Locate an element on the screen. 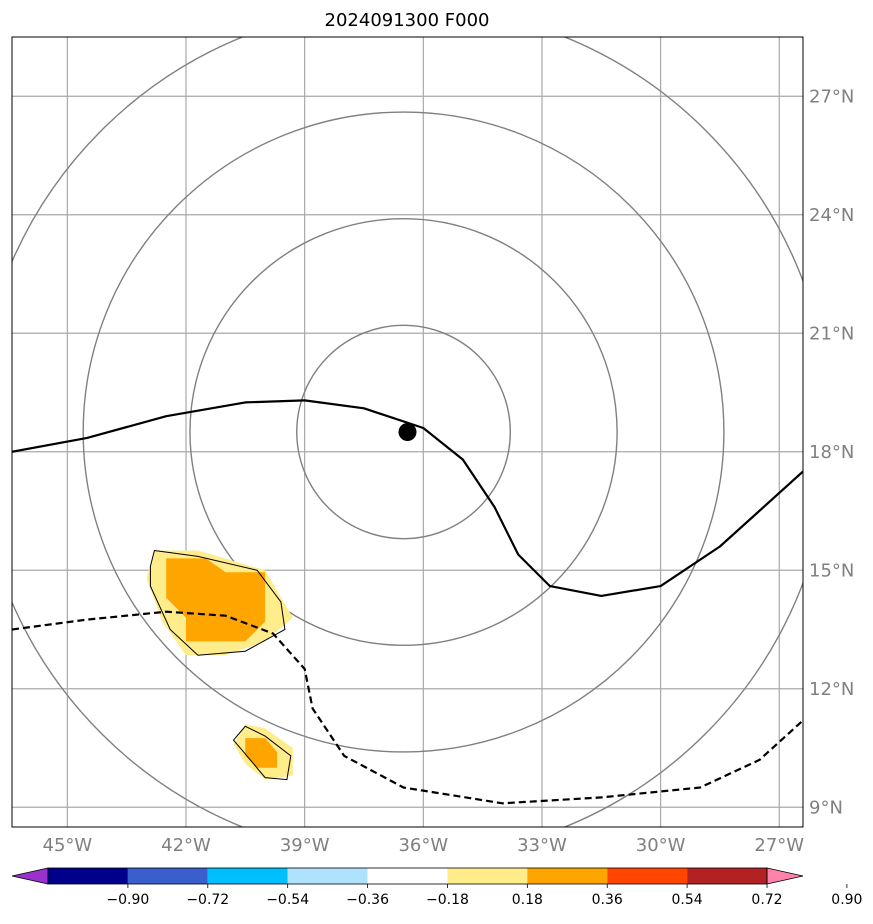 Image resolution: width=873 pixels, height=924 pixels. lat-tick-label: 18°N is located at coordinates (831, 452).